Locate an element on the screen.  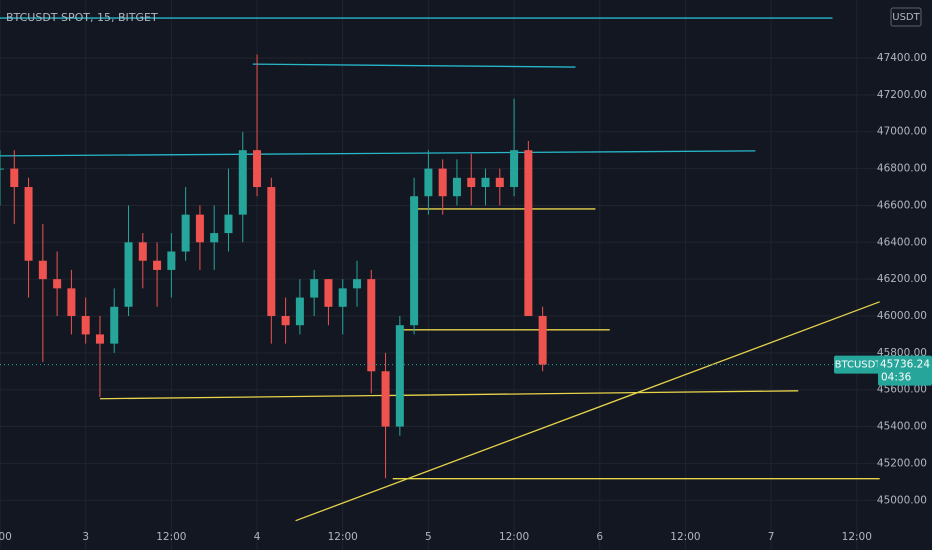
symbol-tag-label: BTCUSDT is located at coordinates (859, 365).